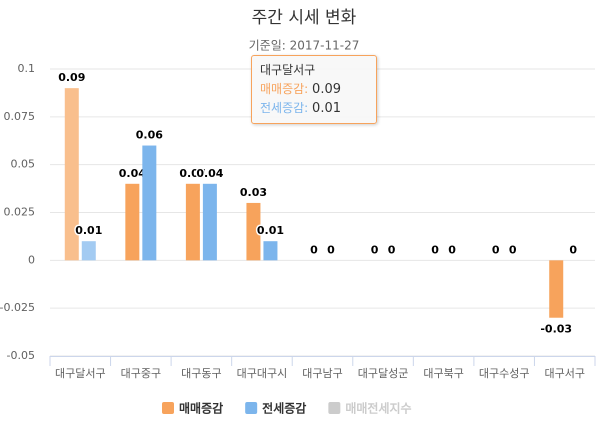  What do you see at coordinates (284, 89) in the screenshot?
I see `tooltip-series: 매매증감` at bounding box center [284, 89].